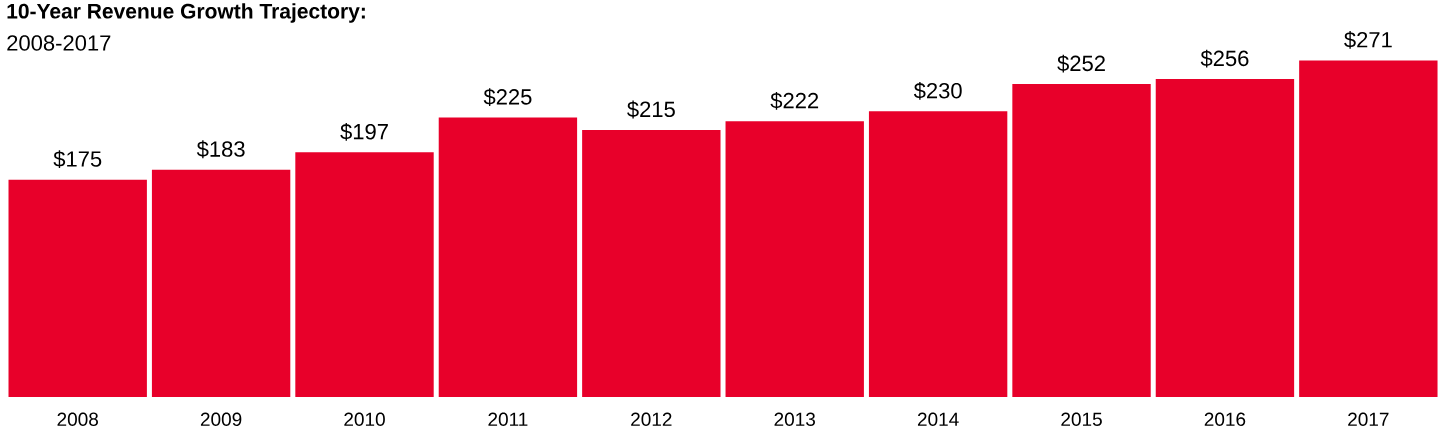  What do you see at coordinates (938, 419) in the screenshot?
I see `x-tick-label: 2014` at bounding box center [938, 419].